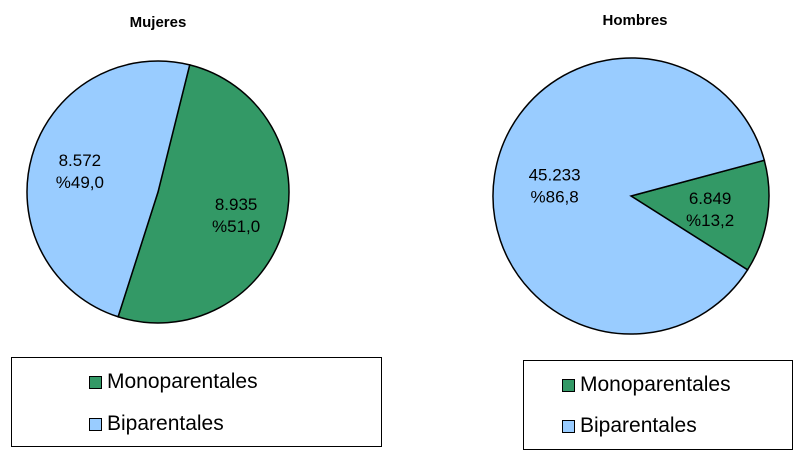 Image resolution: width=796 pixels, height=450 pixels. What do you see at coordinates (80, 182) in the screenshot?
I see `data-label-percent: %49,0` at bounding box center [80, 182].